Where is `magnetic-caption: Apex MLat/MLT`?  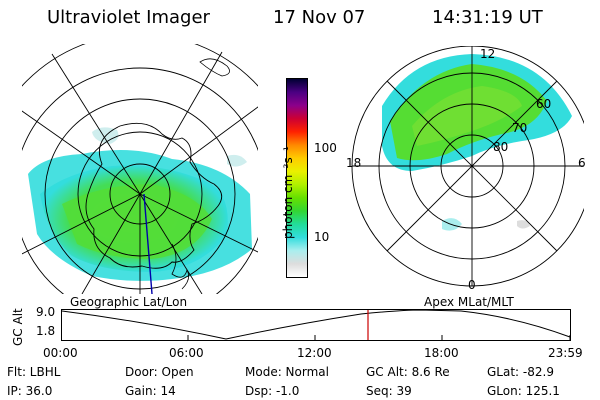 magnetic-caption: Apex MLat/MLT is located at coordinates (469, 302).